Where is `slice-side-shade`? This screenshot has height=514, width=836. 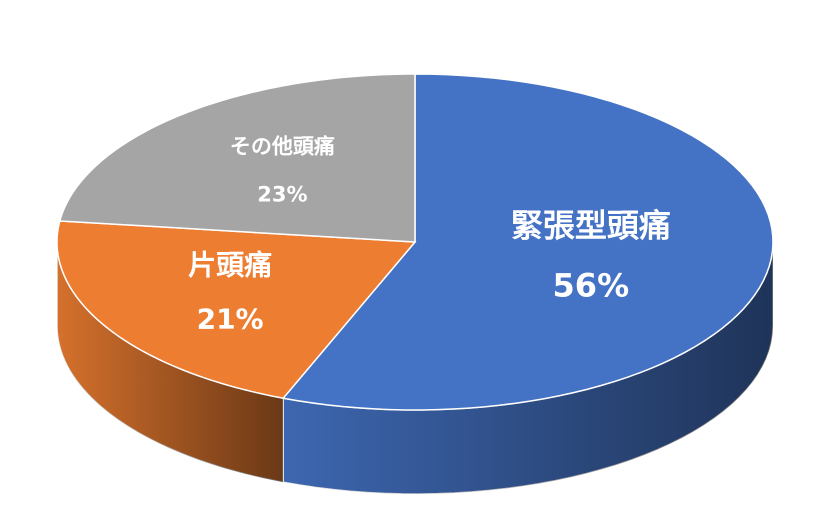
slice-side-shade is located at coordinates (170, 362).